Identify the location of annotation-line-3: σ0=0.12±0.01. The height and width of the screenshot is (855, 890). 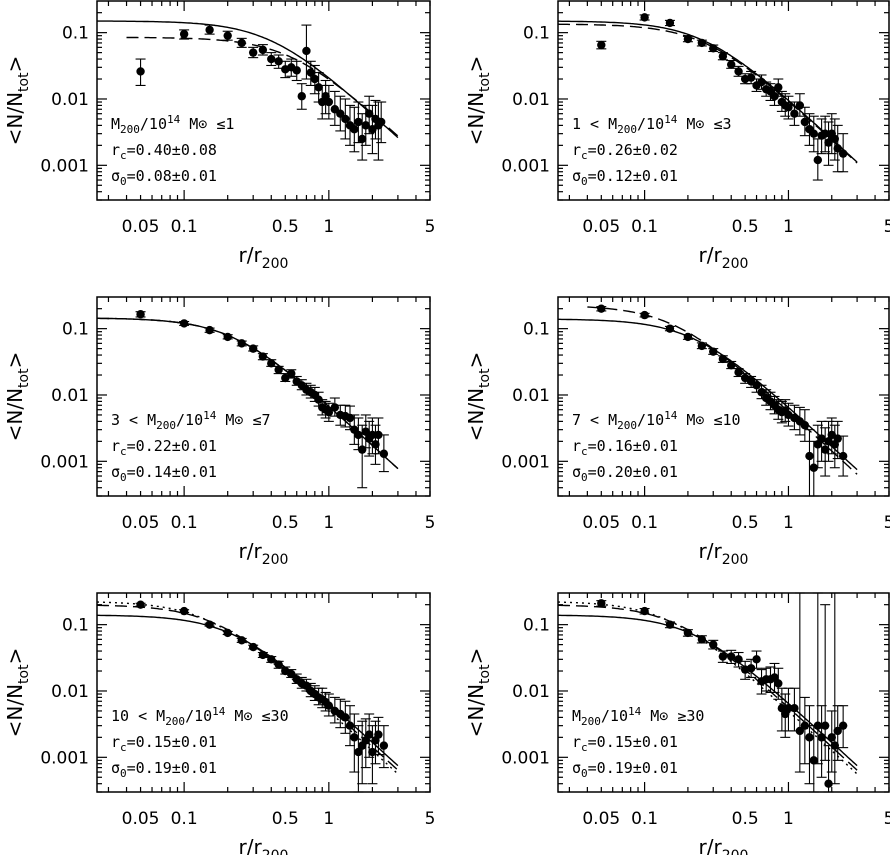
(625, 177).